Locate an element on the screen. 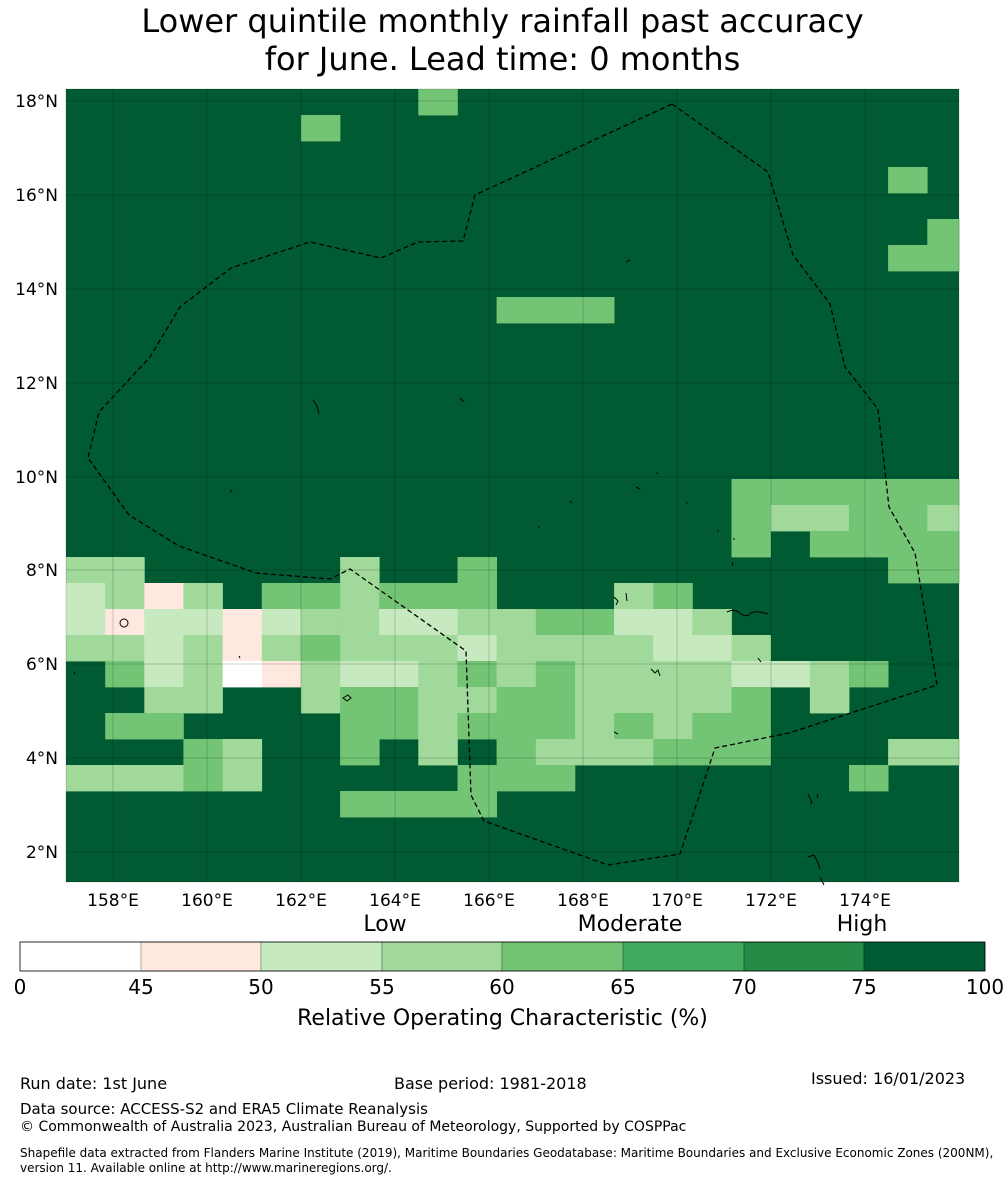 This screenshot has height=1185, width=1005. colorbar-tick: 70 is located at coordinates (744, 987).